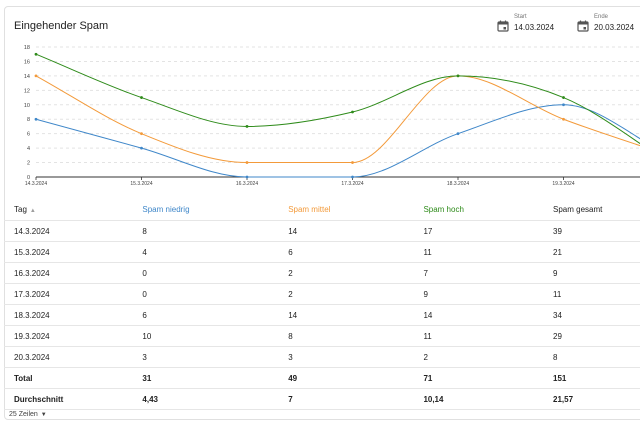 The width and height of the screenshot is (640, 425). I want to click on dropdown-caret-icon: ▼, so click(43, 415).